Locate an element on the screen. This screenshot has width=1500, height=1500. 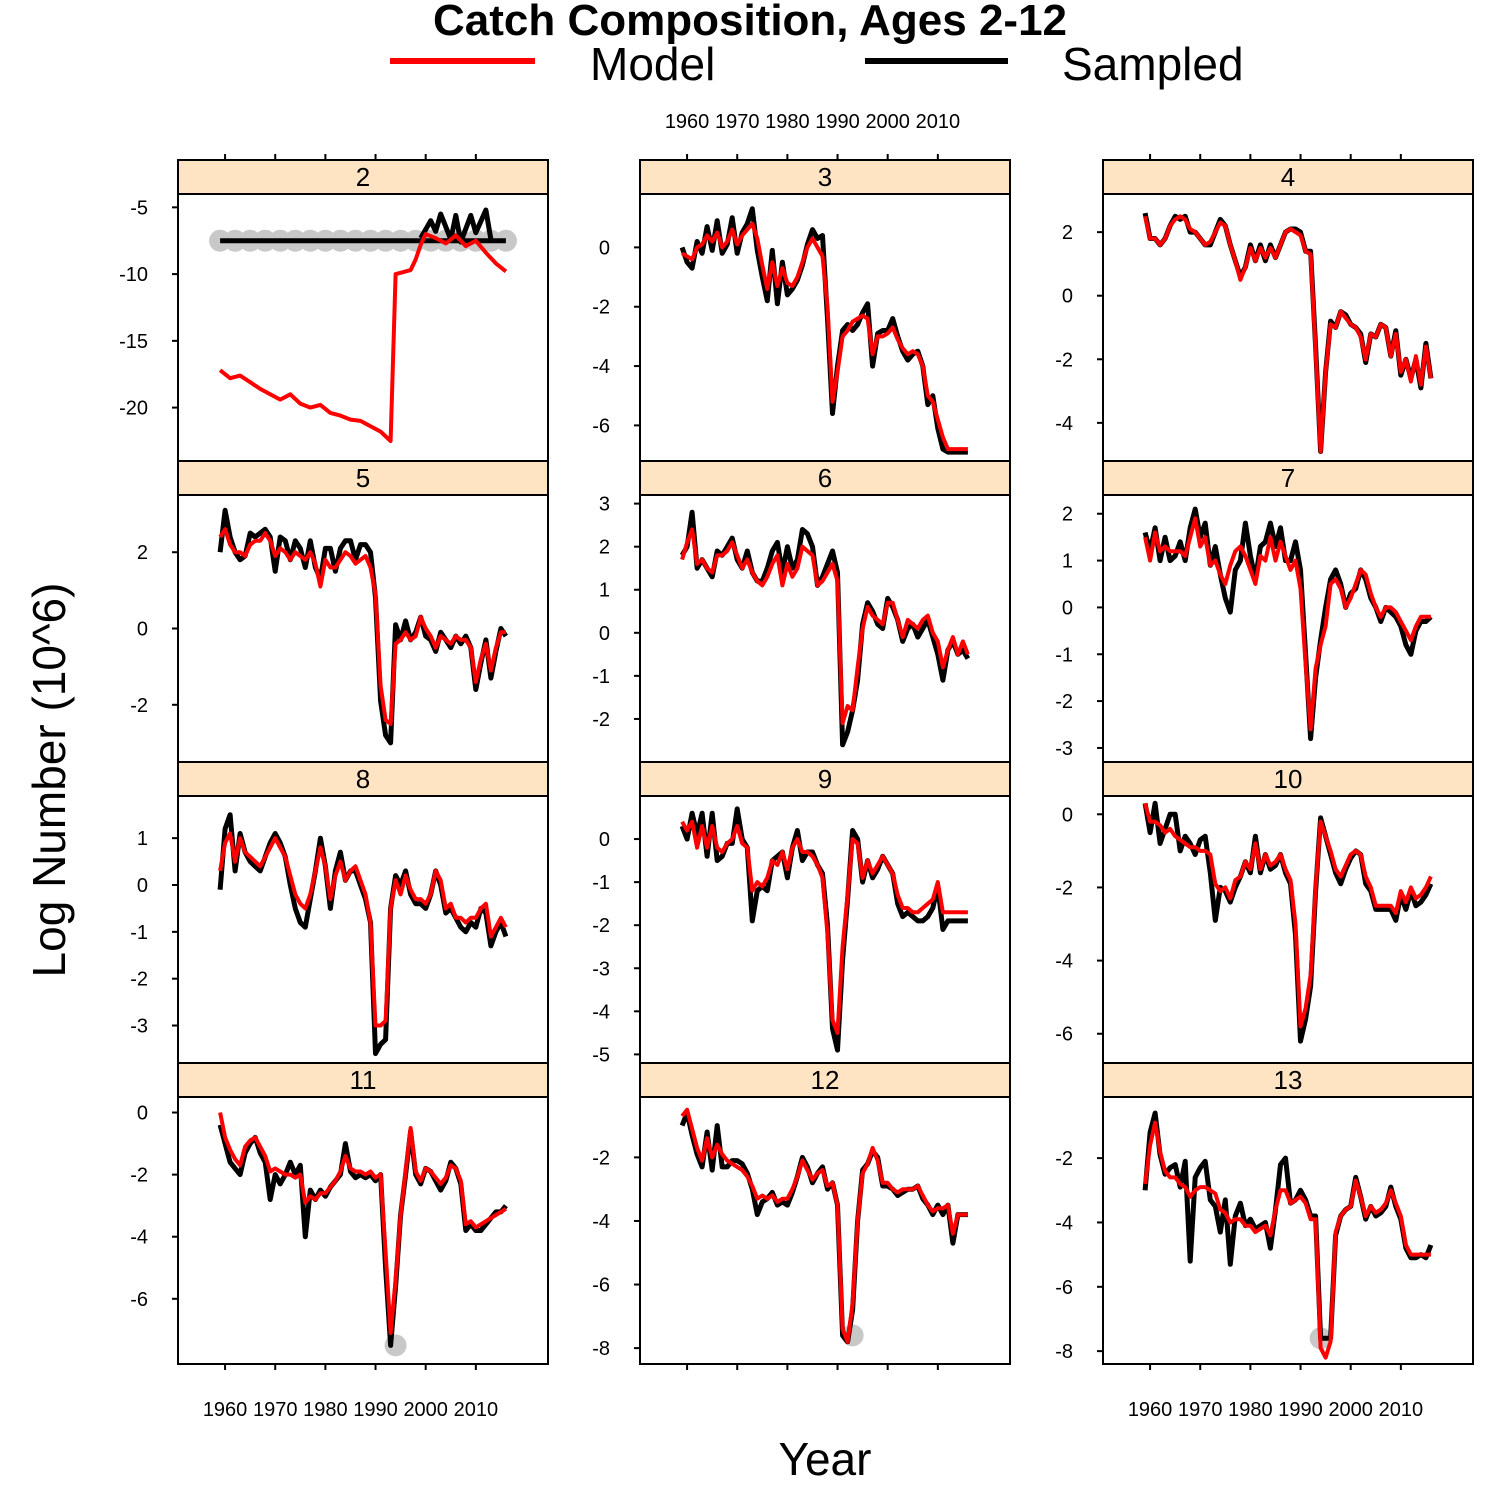
panel-strip-label: 4 is located at coordinates (1288, 177).